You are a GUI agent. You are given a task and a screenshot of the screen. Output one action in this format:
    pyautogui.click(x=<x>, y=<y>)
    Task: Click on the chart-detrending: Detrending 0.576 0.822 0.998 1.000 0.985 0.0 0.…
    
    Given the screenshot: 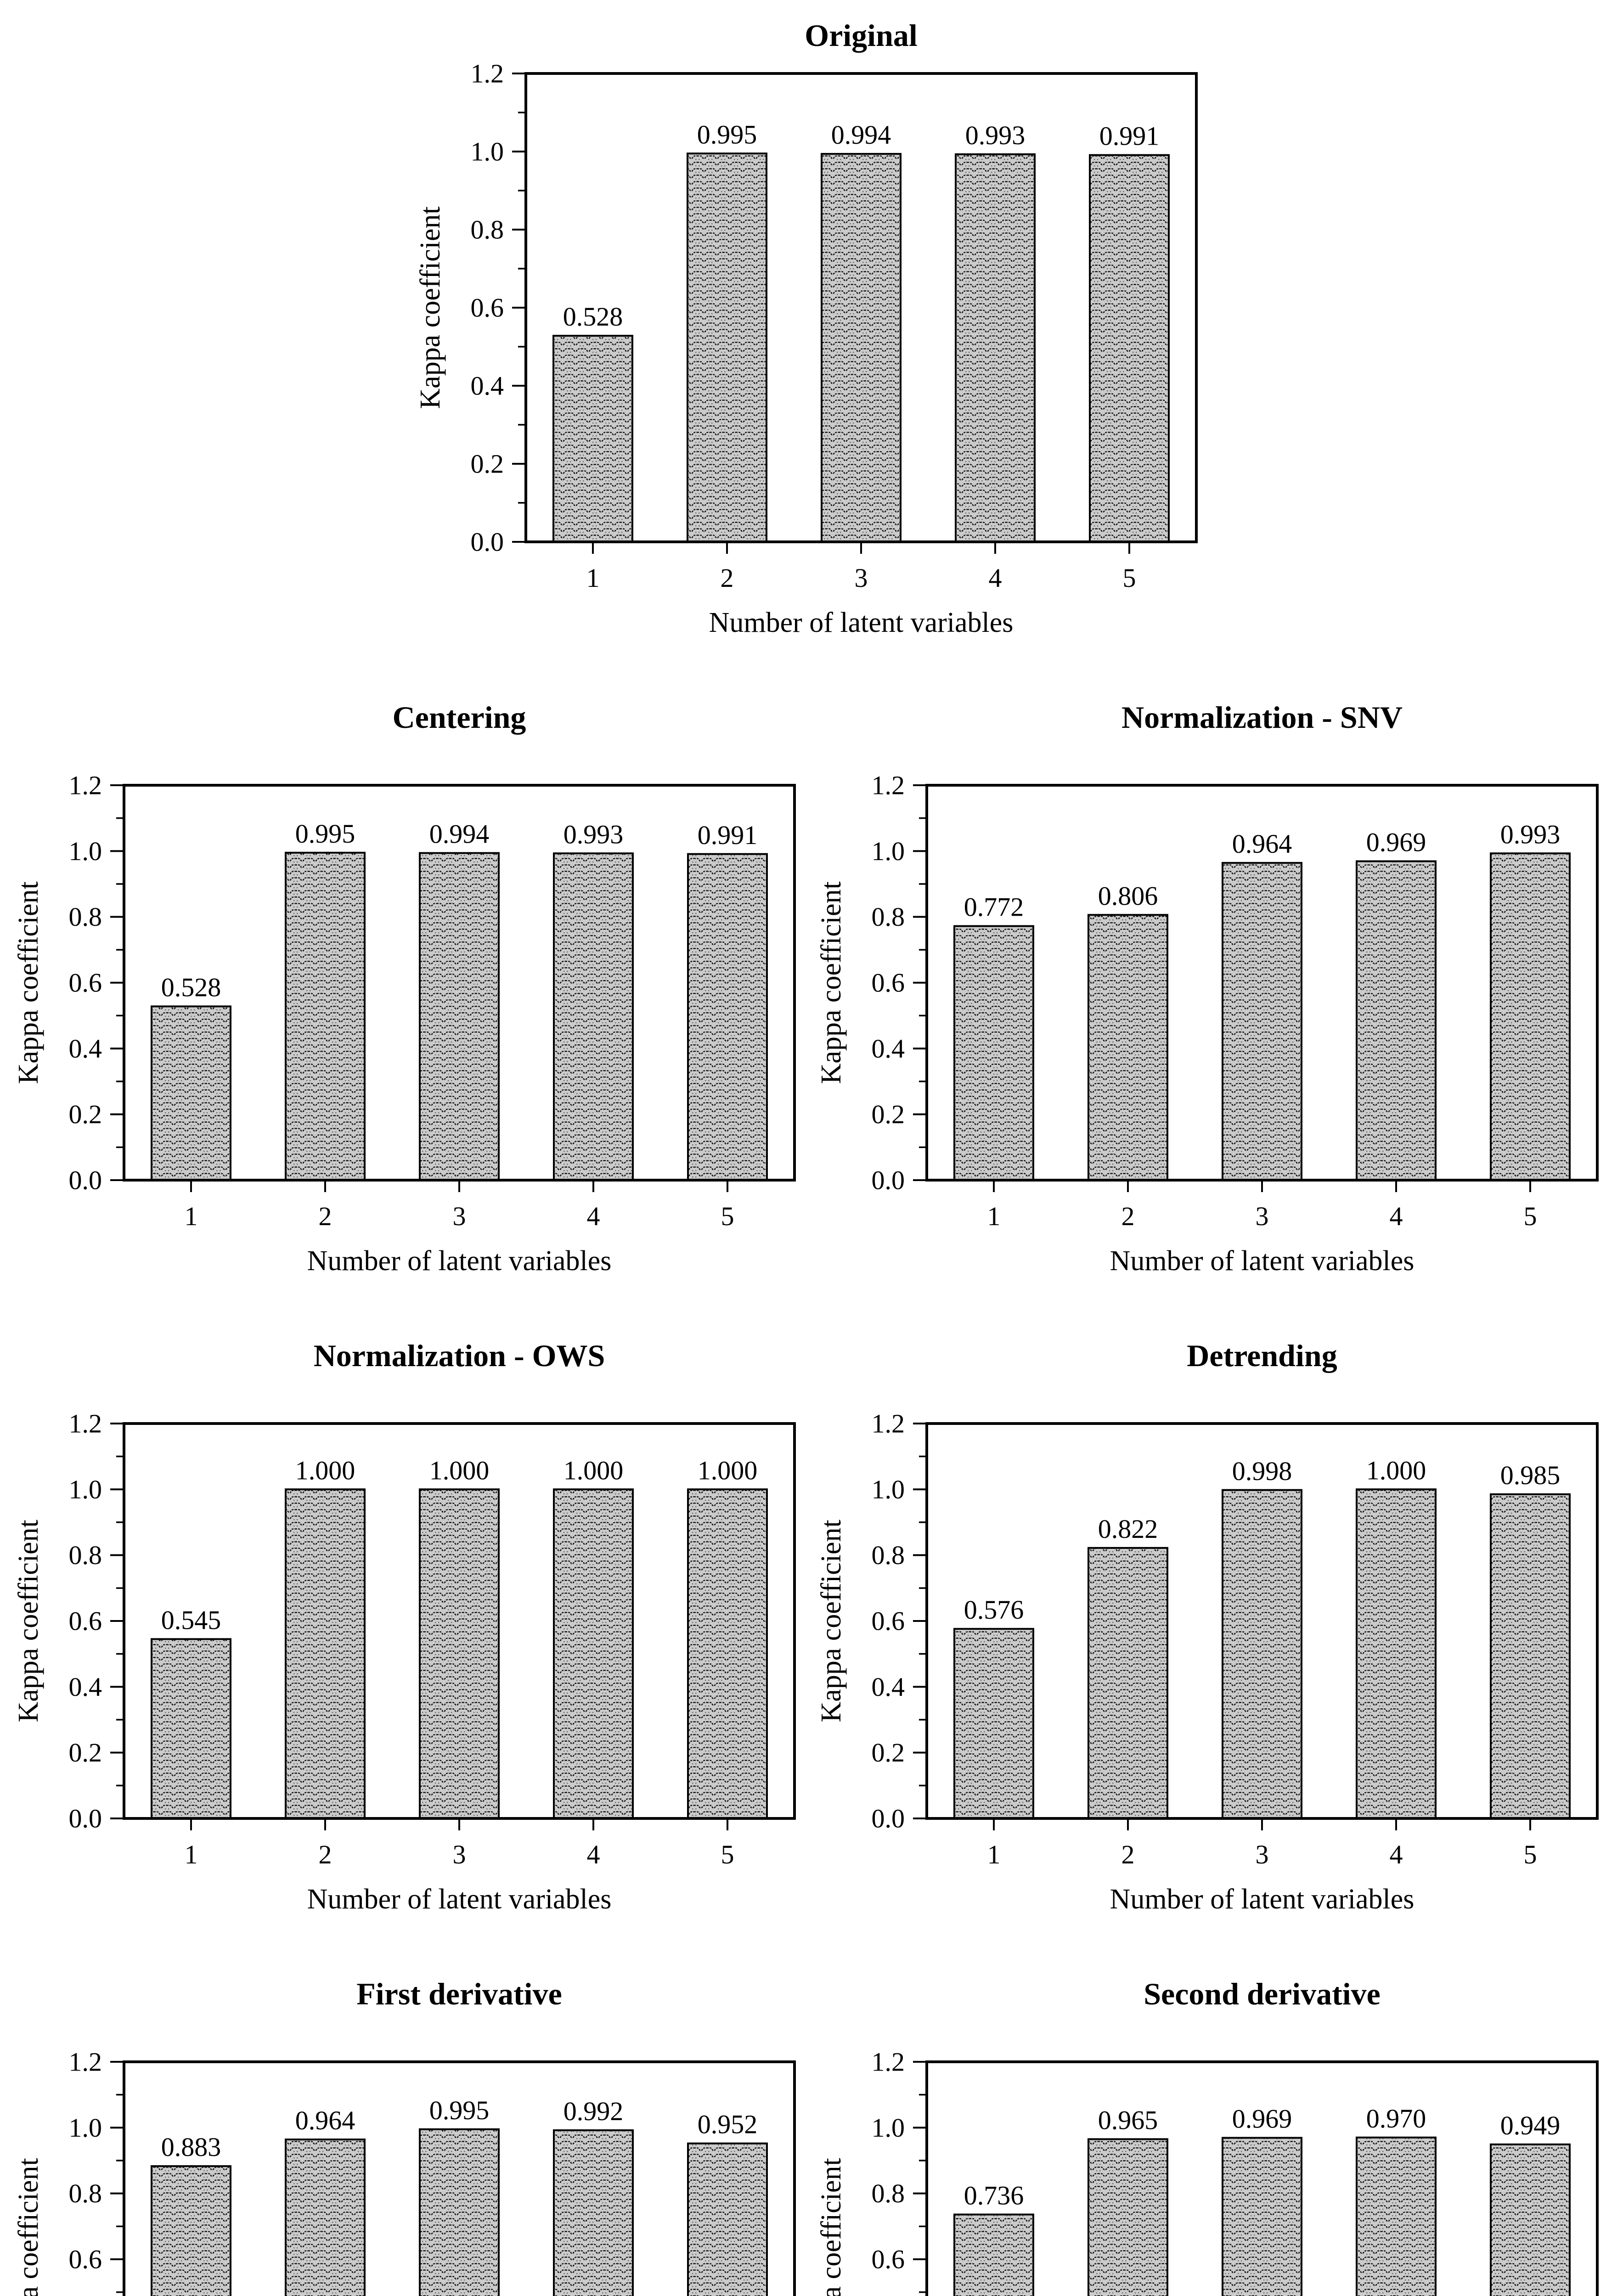 What is the action you would take?
    pyautogui.click(x=1204, y=1596)
    